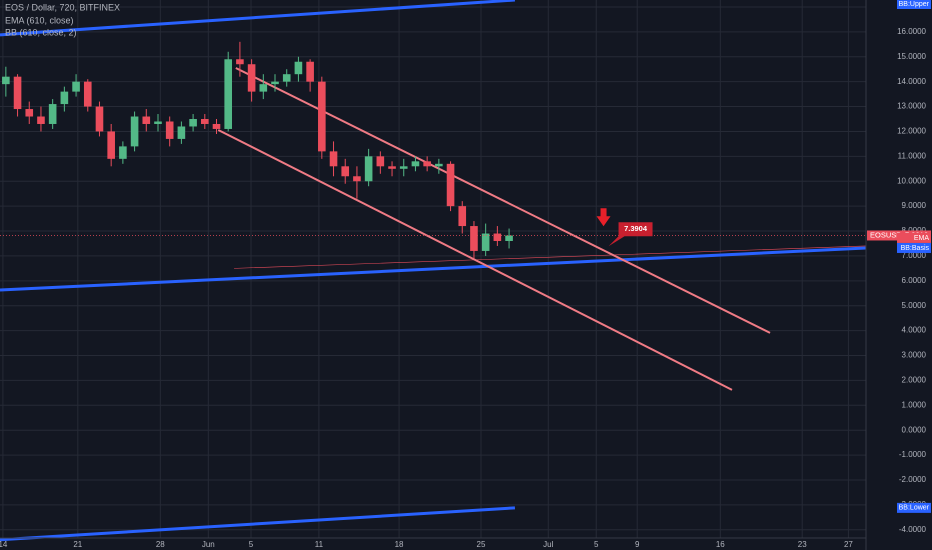  I want to click on y-tick-label: 0.0000, so click(914, 429).